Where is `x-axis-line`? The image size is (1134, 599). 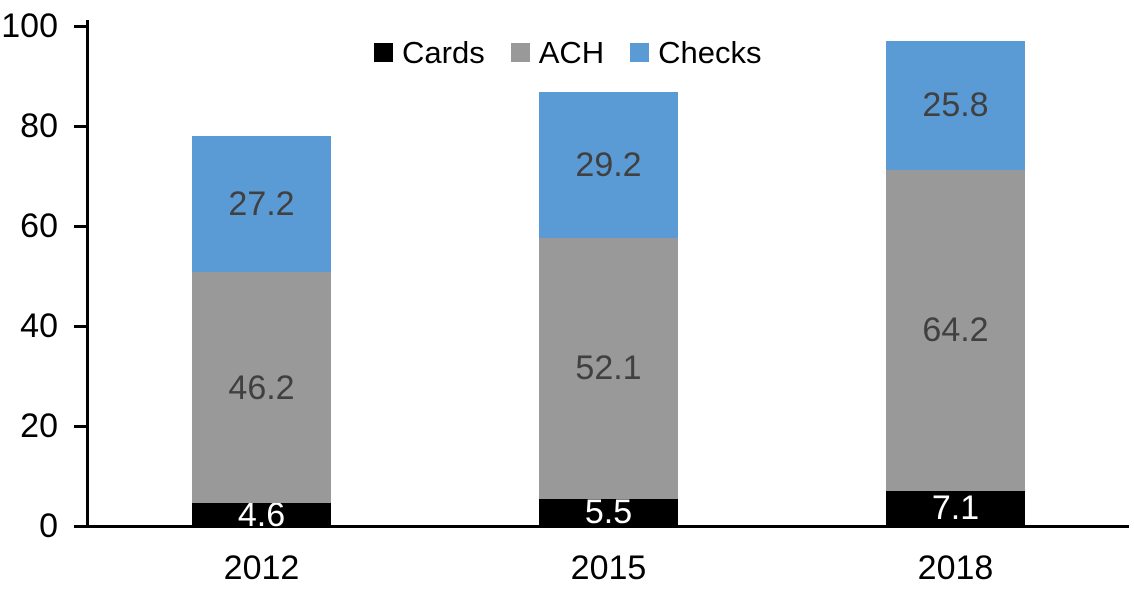 x-axis-line is located at coordinates (607, 526).